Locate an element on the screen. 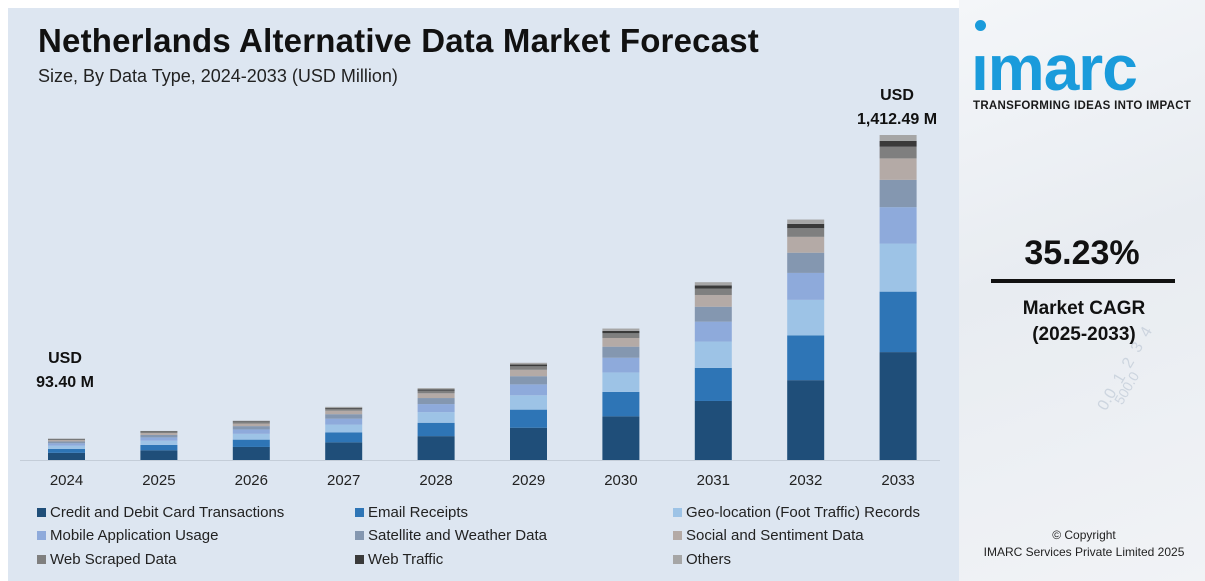  legend-label: Social and Sentiment Data is located at coordinates (775, 535).